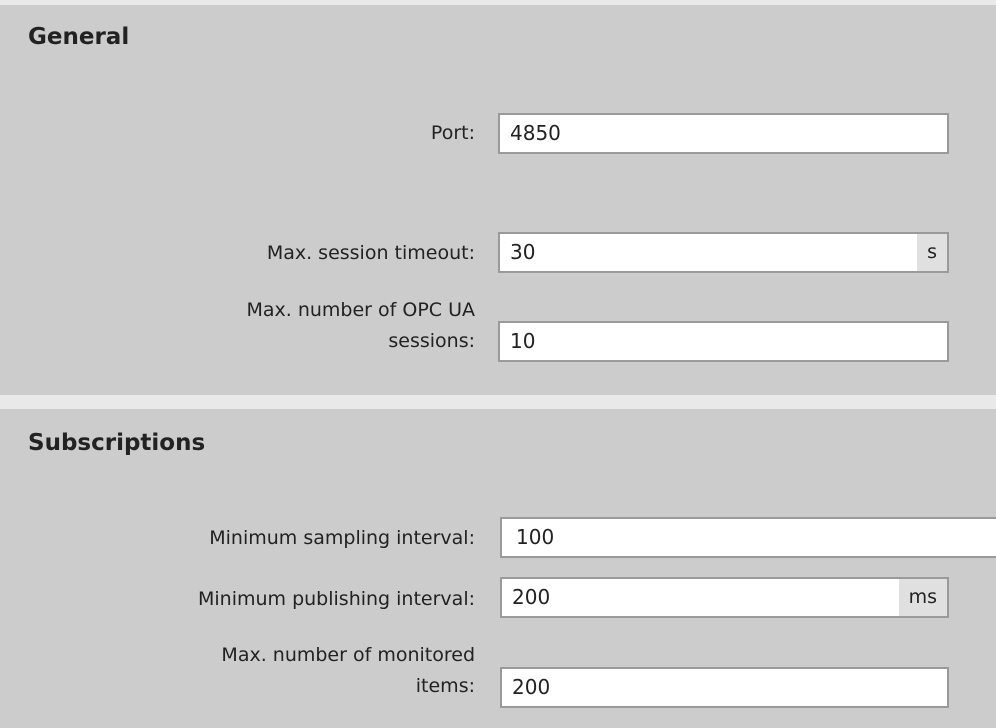 The width and height of the screenshot is (996, 728). What do you see at coordinates (498, 2) in the screenshot?
I see `top-divider` at bounding box center [498, 2].